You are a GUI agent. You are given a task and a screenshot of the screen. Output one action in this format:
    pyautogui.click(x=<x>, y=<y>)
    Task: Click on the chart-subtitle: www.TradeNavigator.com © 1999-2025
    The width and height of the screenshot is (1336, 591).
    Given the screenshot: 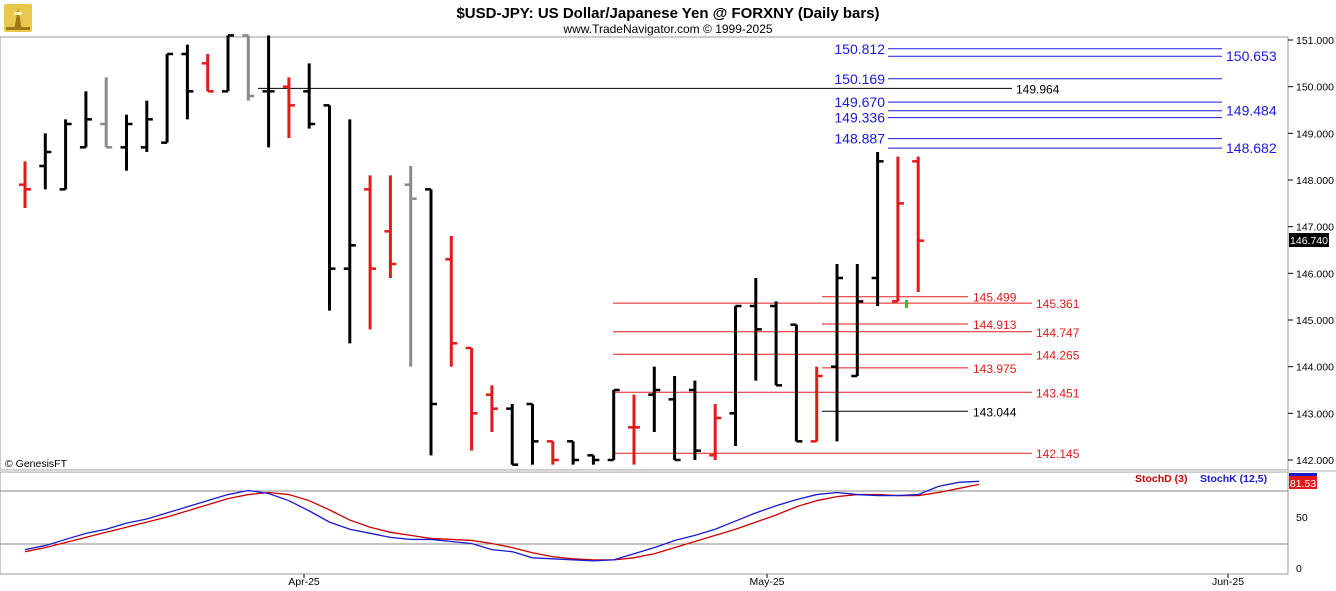 What is the action you would take?
    pyautogui.click(x=667, y=29)
    